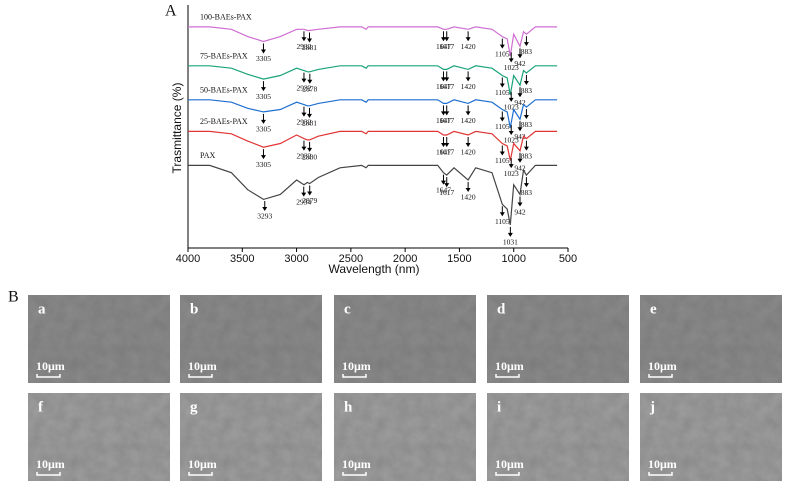  Describe the element at coordinates (309, 47) in the screenshot. I see `peak-label: 2881` at that location.